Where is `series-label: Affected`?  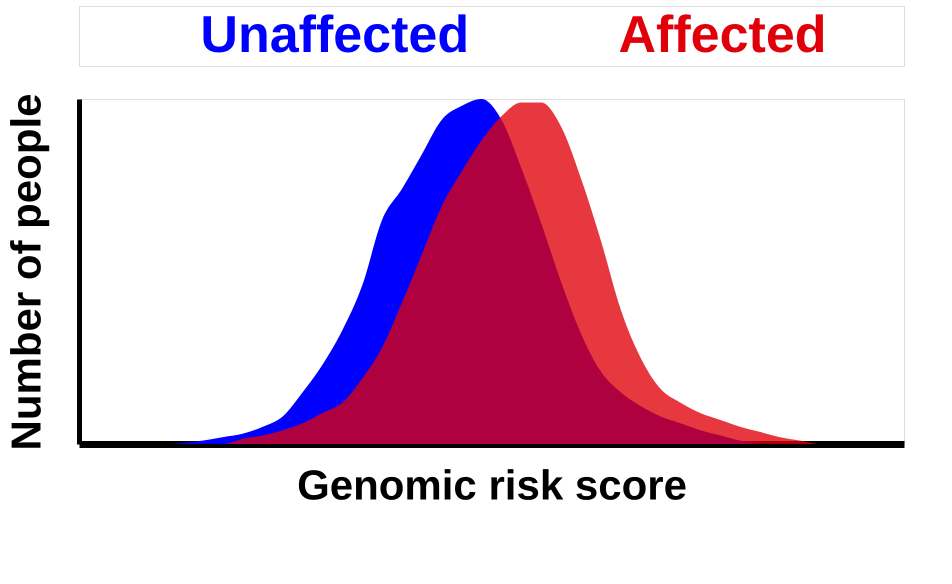
series-label: Affected is located at coordinates (722, 35).